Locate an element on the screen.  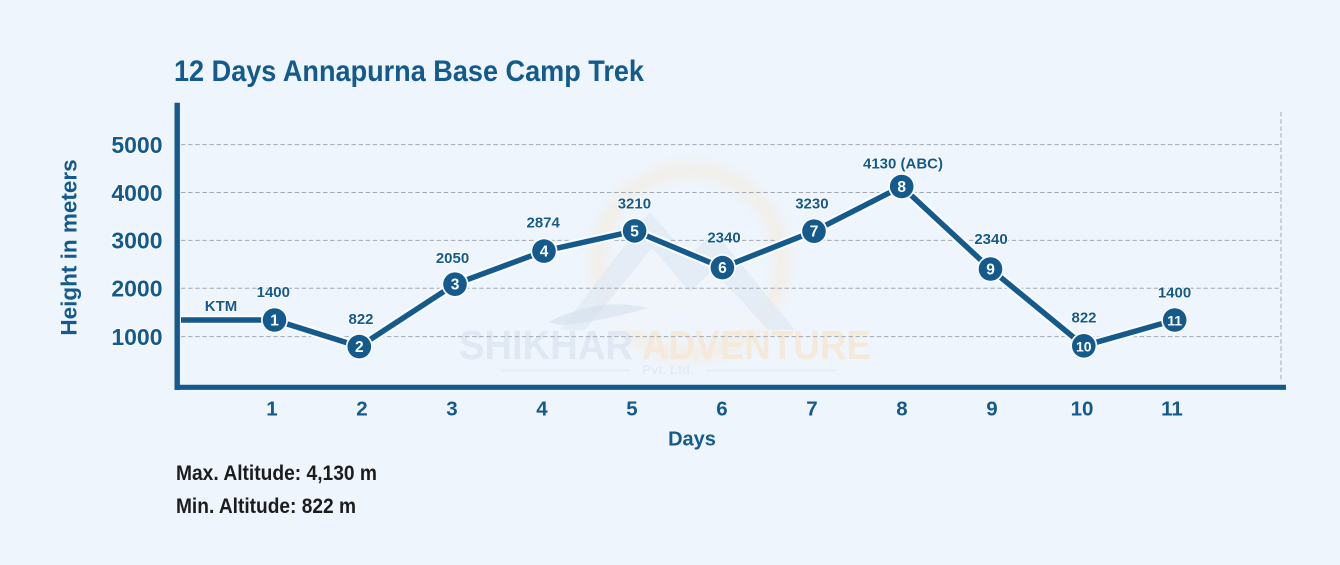
svg-text: Min. Altitude: 822 m is located at coordinates (266, 506).